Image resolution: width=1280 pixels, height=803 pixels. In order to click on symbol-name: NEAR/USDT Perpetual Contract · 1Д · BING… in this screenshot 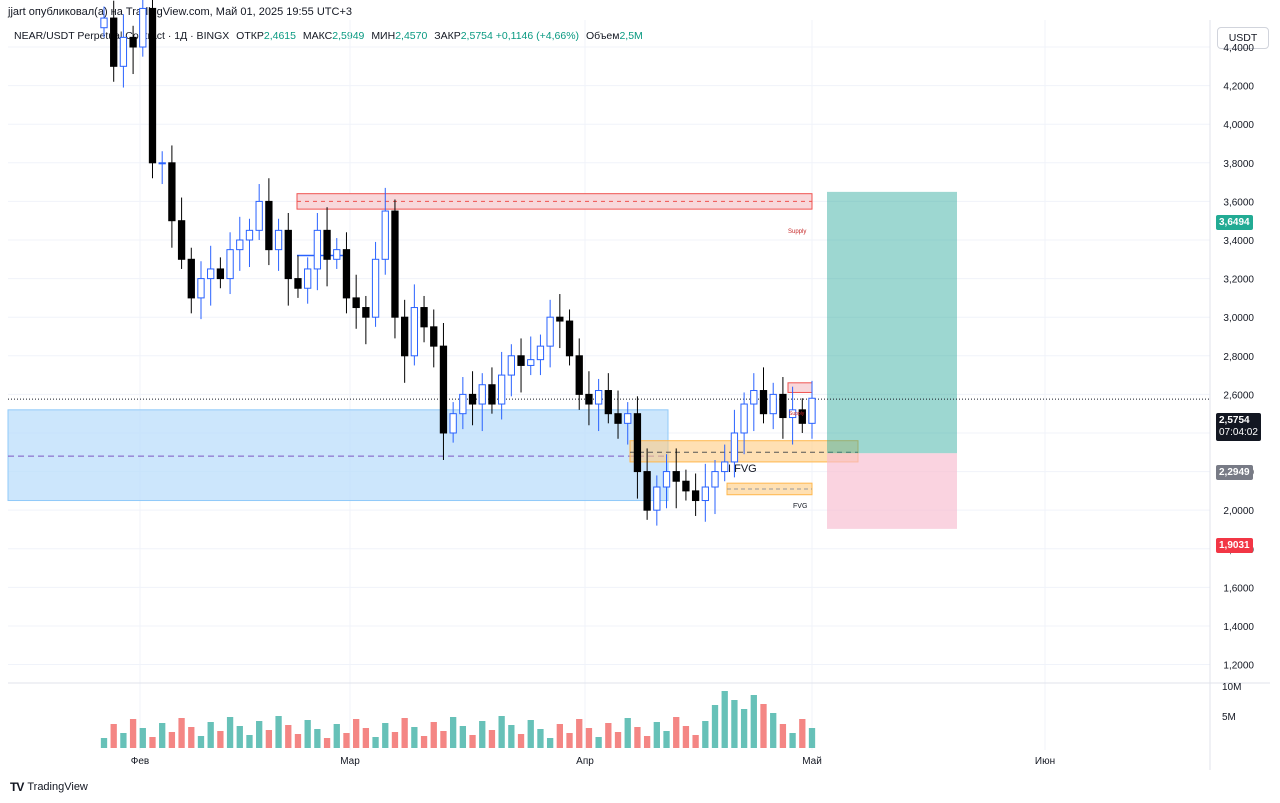, I will do `click(122, 36)`.